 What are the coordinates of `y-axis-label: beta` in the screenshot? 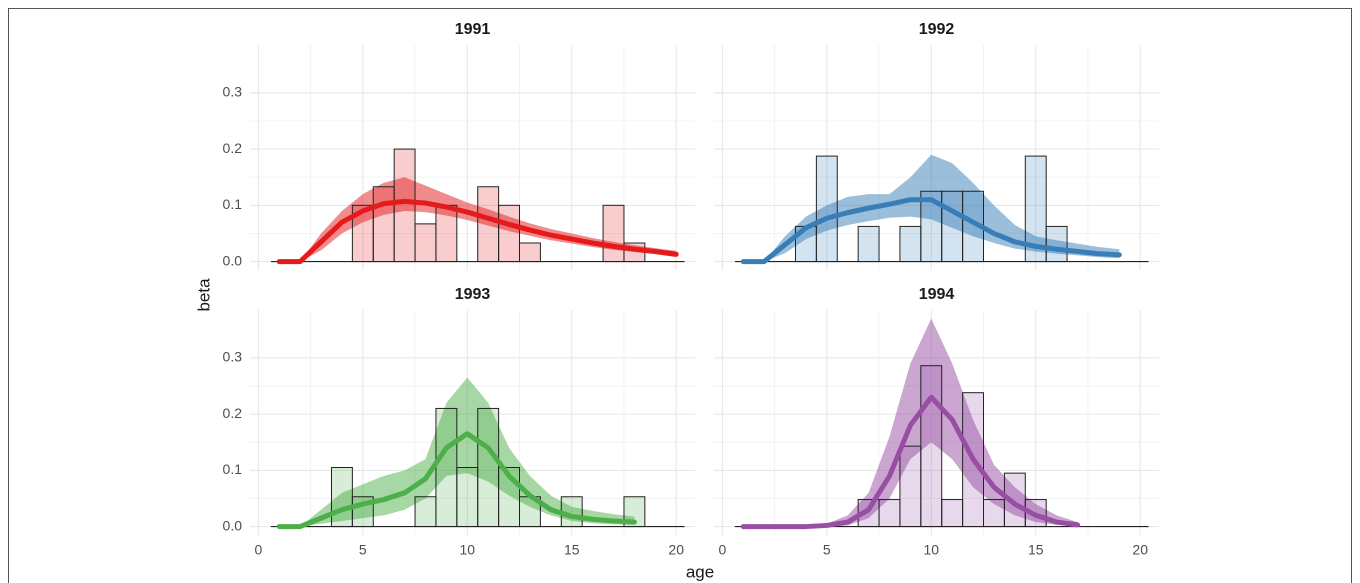 It's located at (203, 295).